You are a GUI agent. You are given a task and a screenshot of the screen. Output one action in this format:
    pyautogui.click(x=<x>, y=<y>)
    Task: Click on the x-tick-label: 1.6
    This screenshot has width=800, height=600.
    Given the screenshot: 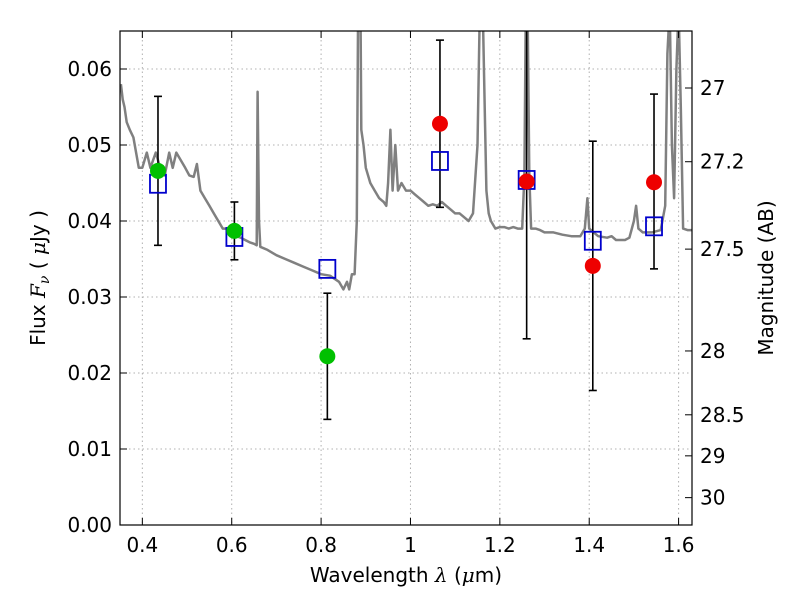 What is the action you would take?
    pyautogui.click(x=679, y=545)
    